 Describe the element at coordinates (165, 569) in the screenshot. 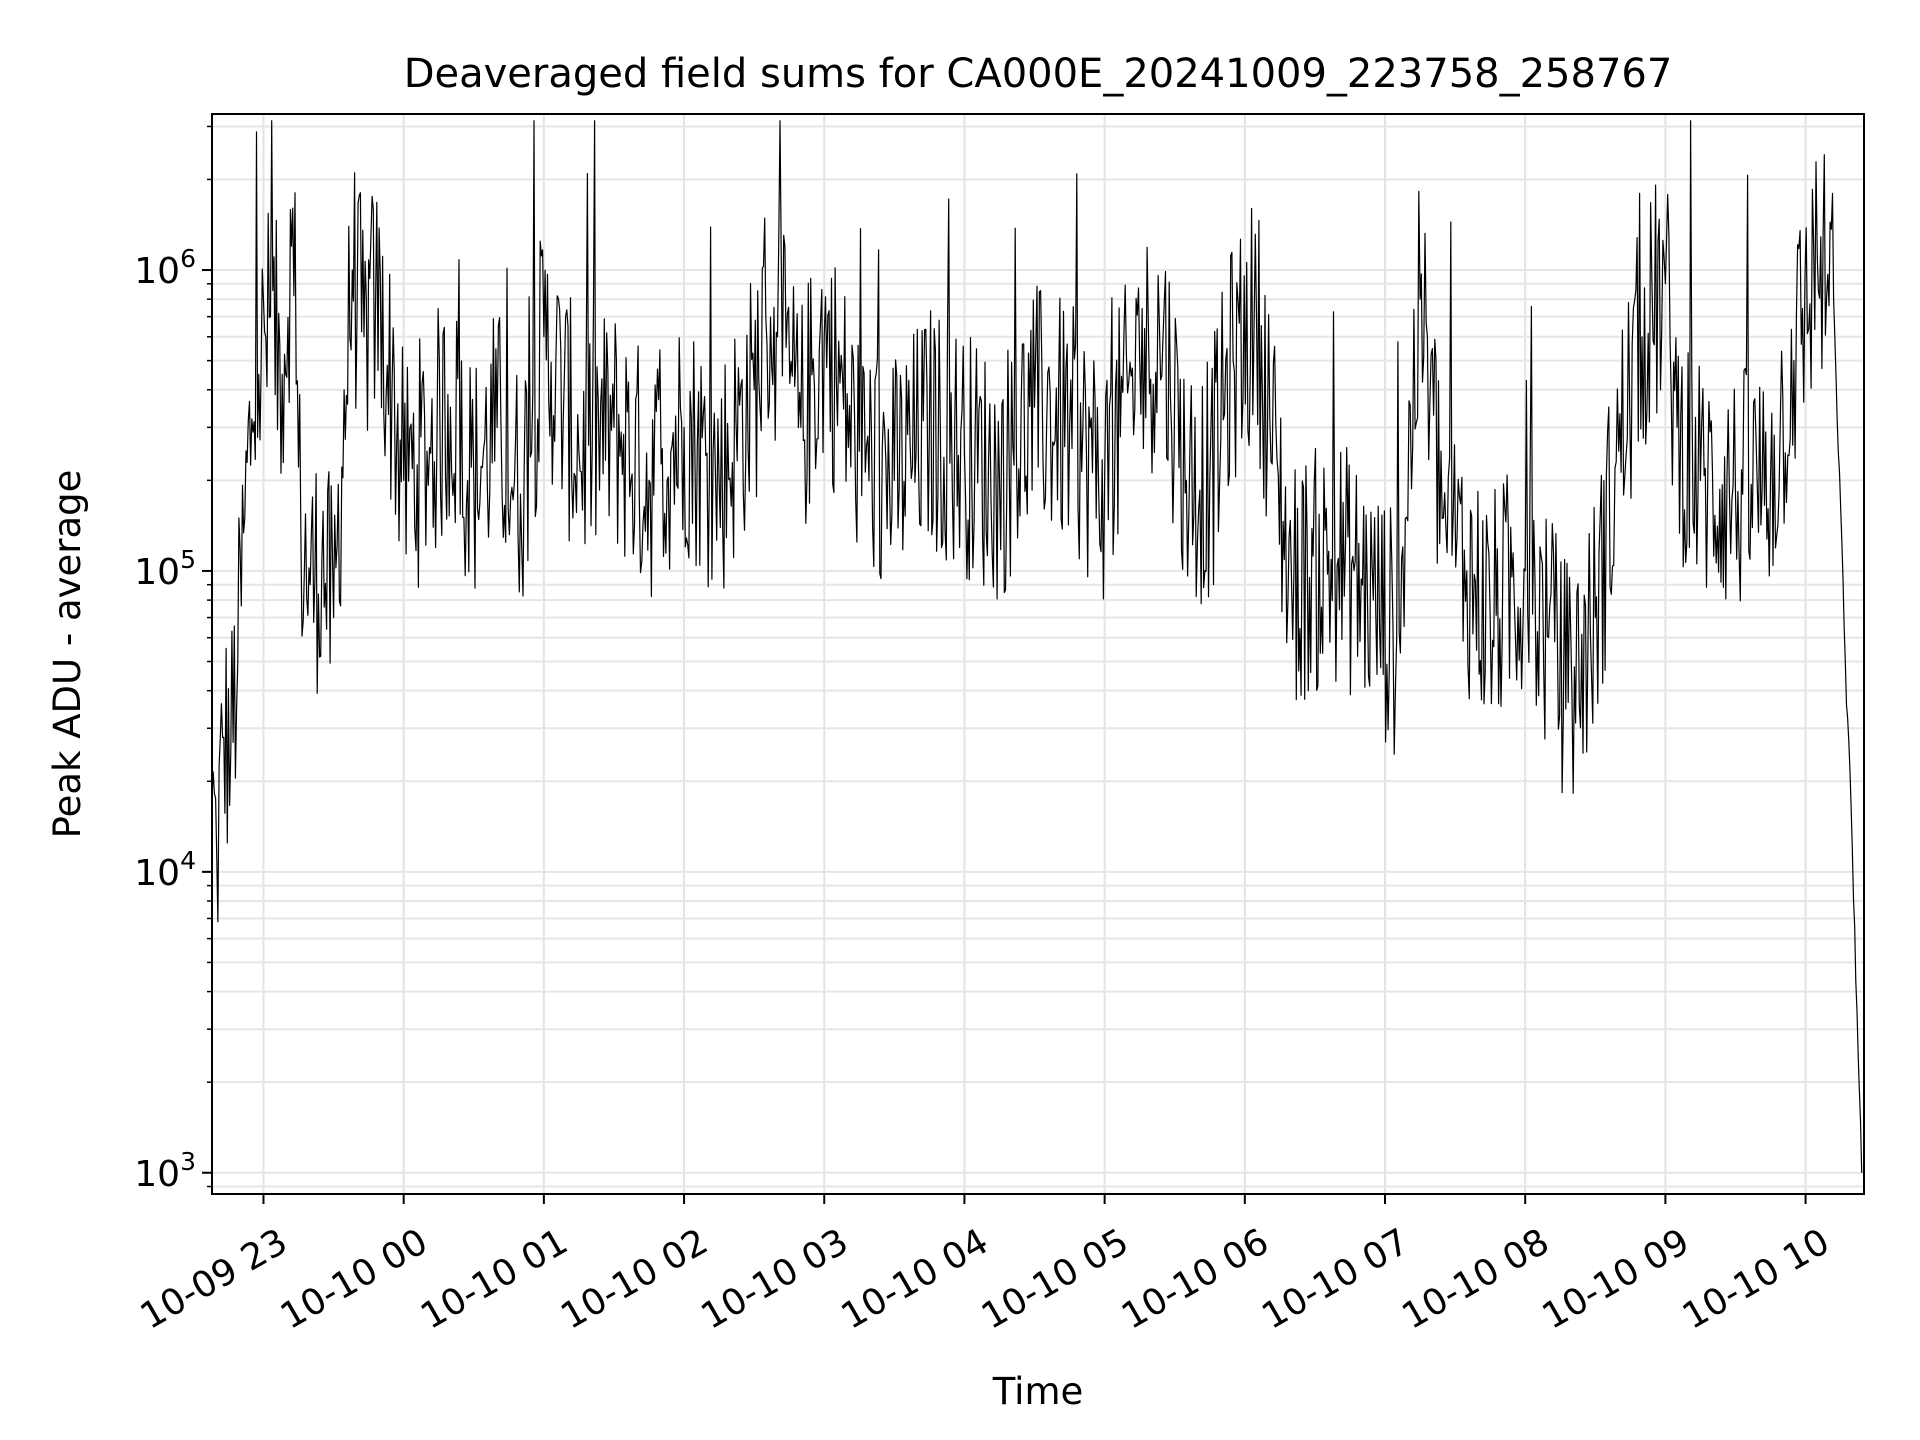

I see `y-tick-label: 10⁵` at that location.